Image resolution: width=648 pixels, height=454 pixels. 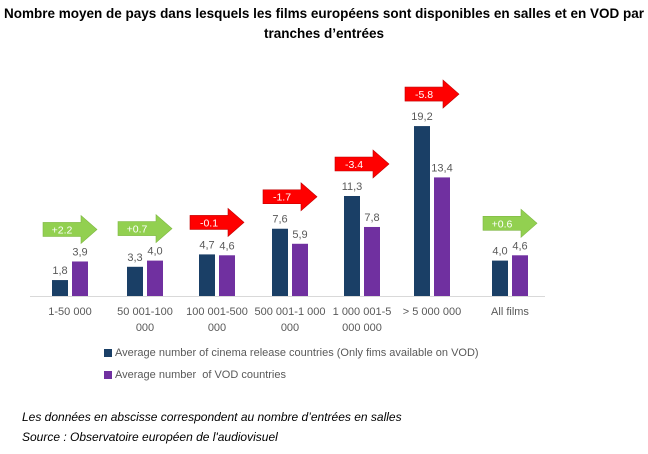 I want to click on change-arrow-label: -0.1, so click(x=209, y=223).